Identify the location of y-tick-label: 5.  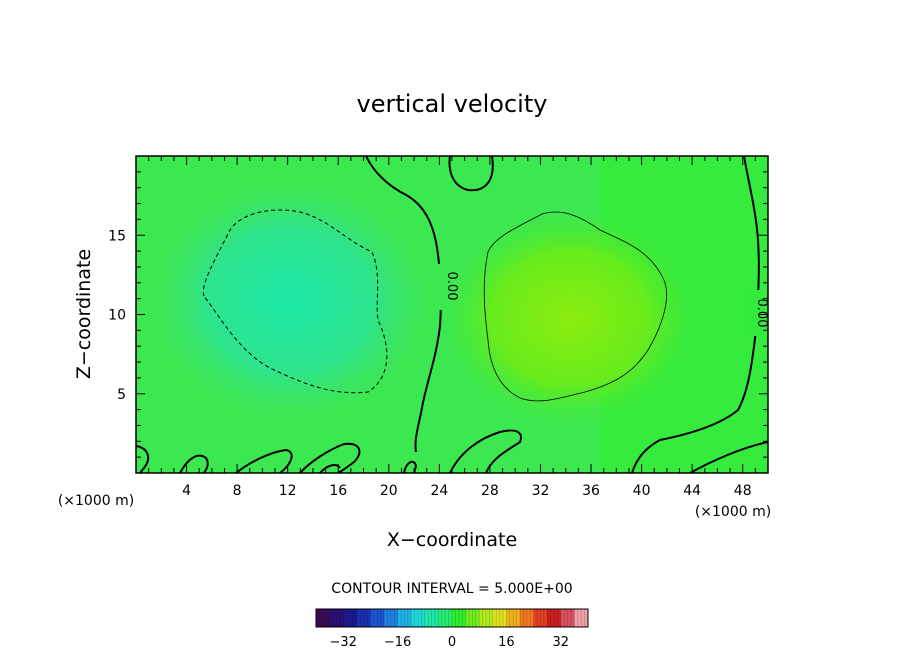
(121, 395).